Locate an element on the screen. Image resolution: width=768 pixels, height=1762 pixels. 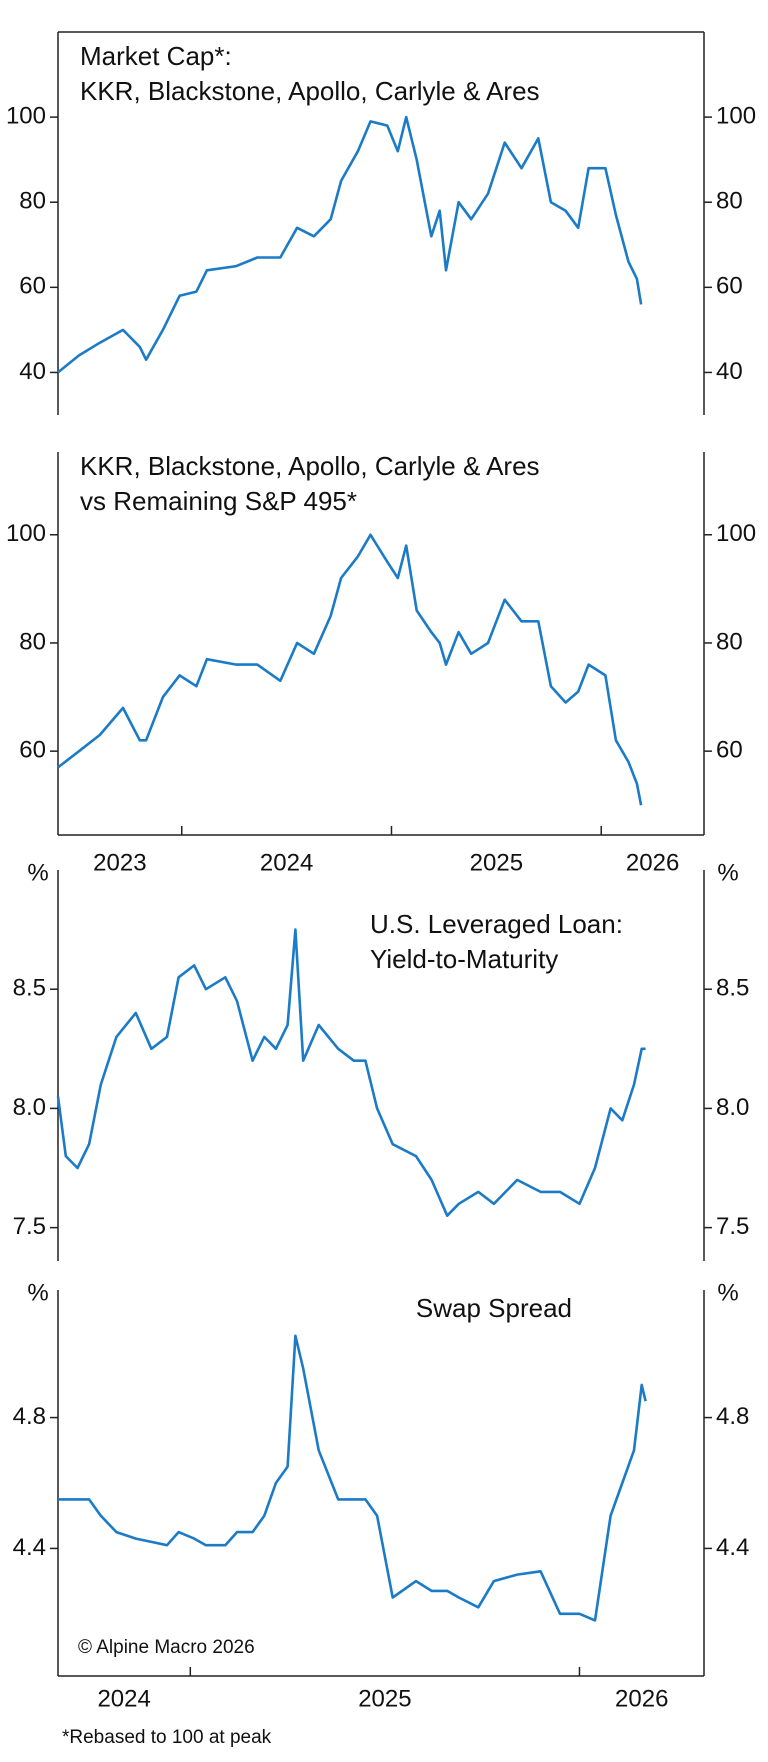
y-tick-label: 4.8 is located at coordinates (29, 1416).